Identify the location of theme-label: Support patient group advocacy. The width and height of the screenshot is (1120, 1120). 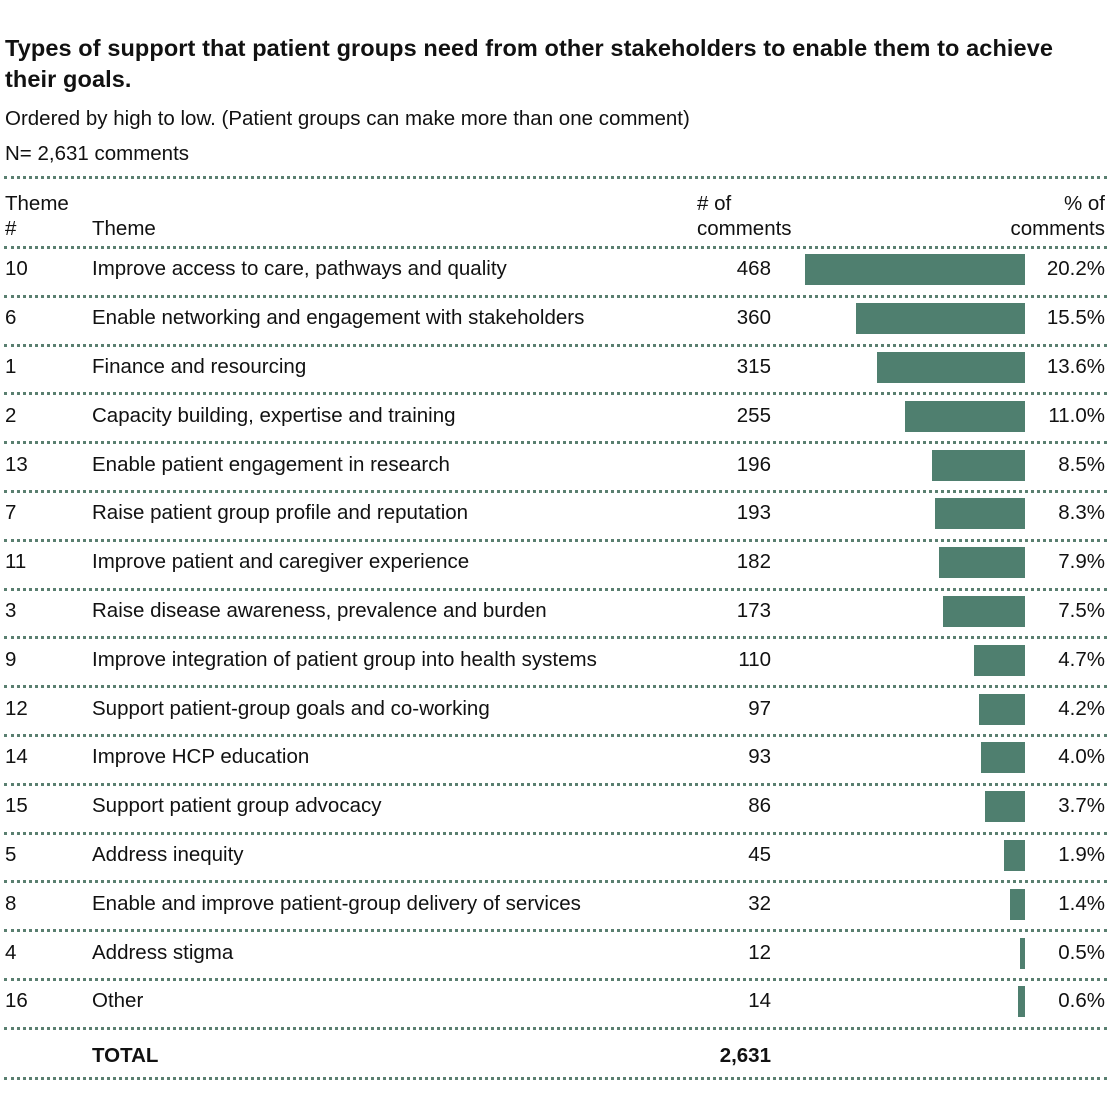
(237, 806).